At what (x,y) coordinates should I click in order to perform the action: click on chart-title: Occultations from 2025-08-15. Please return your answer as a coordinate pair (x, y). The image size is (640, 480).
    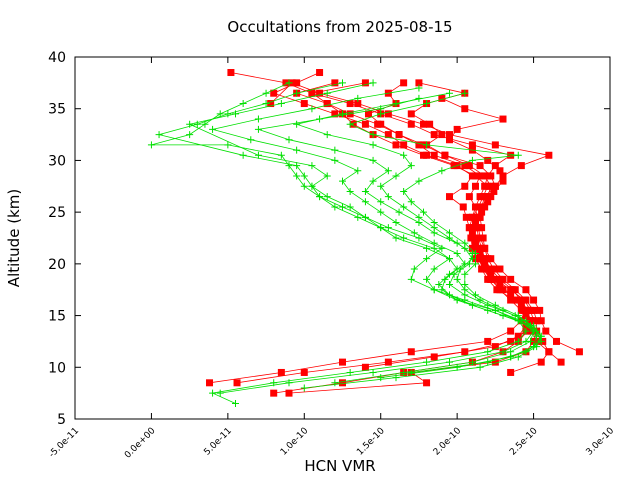
    Looking at the image, I should click on (339, 27).